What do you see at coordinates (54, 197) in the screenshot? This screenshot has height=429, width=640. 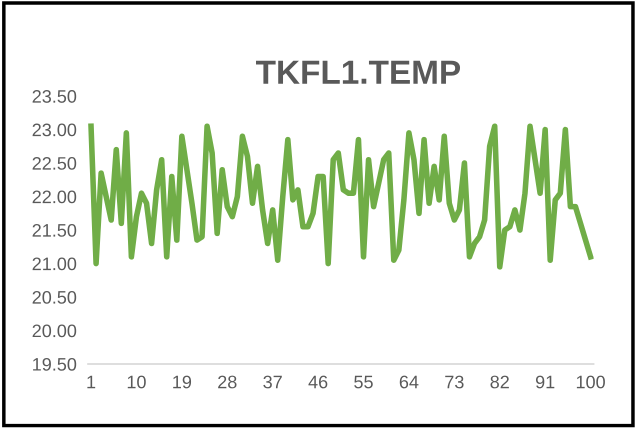 I see `y-tick-label: 22.00` at bounding box center [54, 197].